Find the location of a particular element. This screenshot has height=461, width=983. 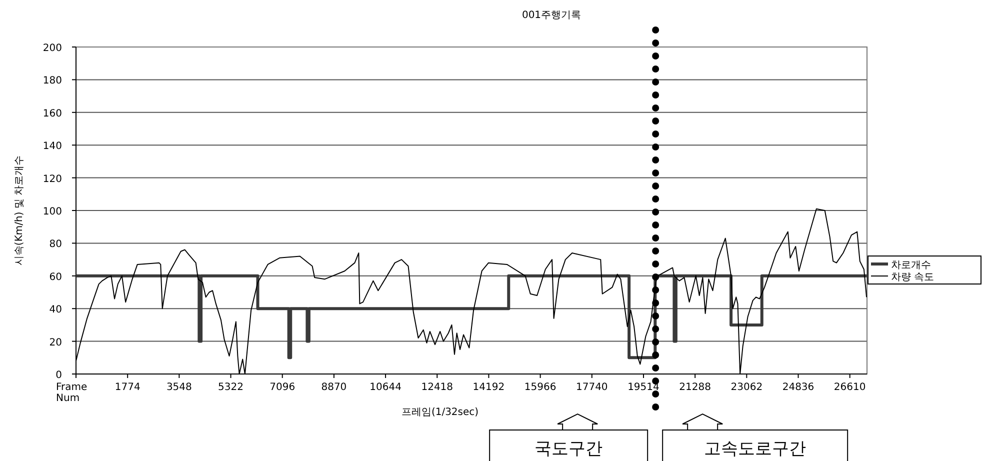

y-tick-label: 100 is located at coordinates (52, 212).